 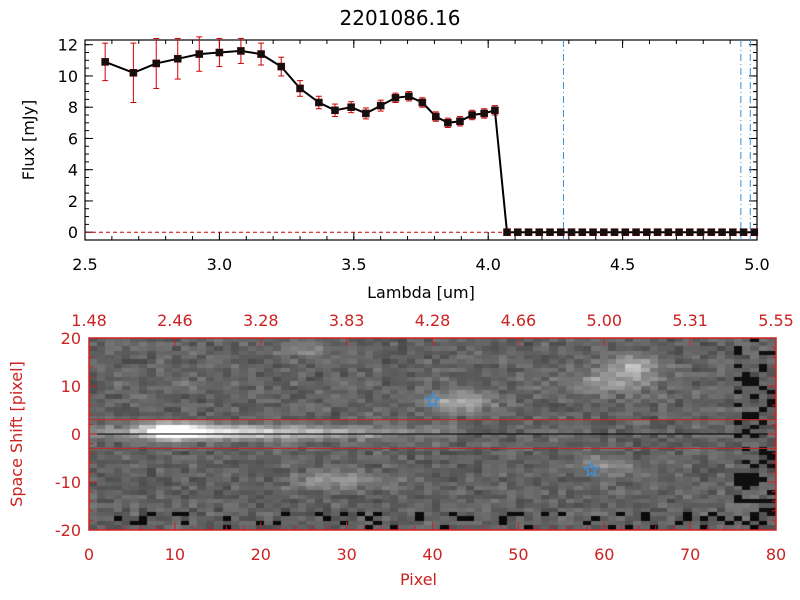 What do you see at coordinates (487, 264) in the screenshot?
I see `x-tick-label: 4.0` at bounding box center [487, 264].